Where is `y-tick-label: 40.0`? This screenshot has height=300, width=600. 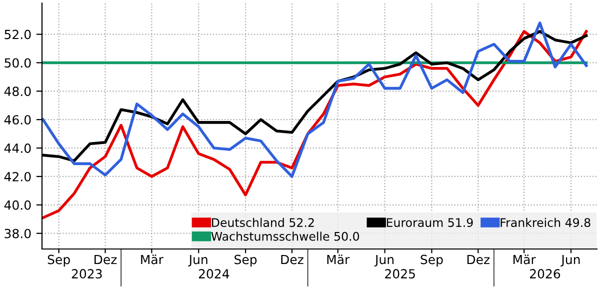
y-tick-label: 40.0 is located at coordinates (17, 205).